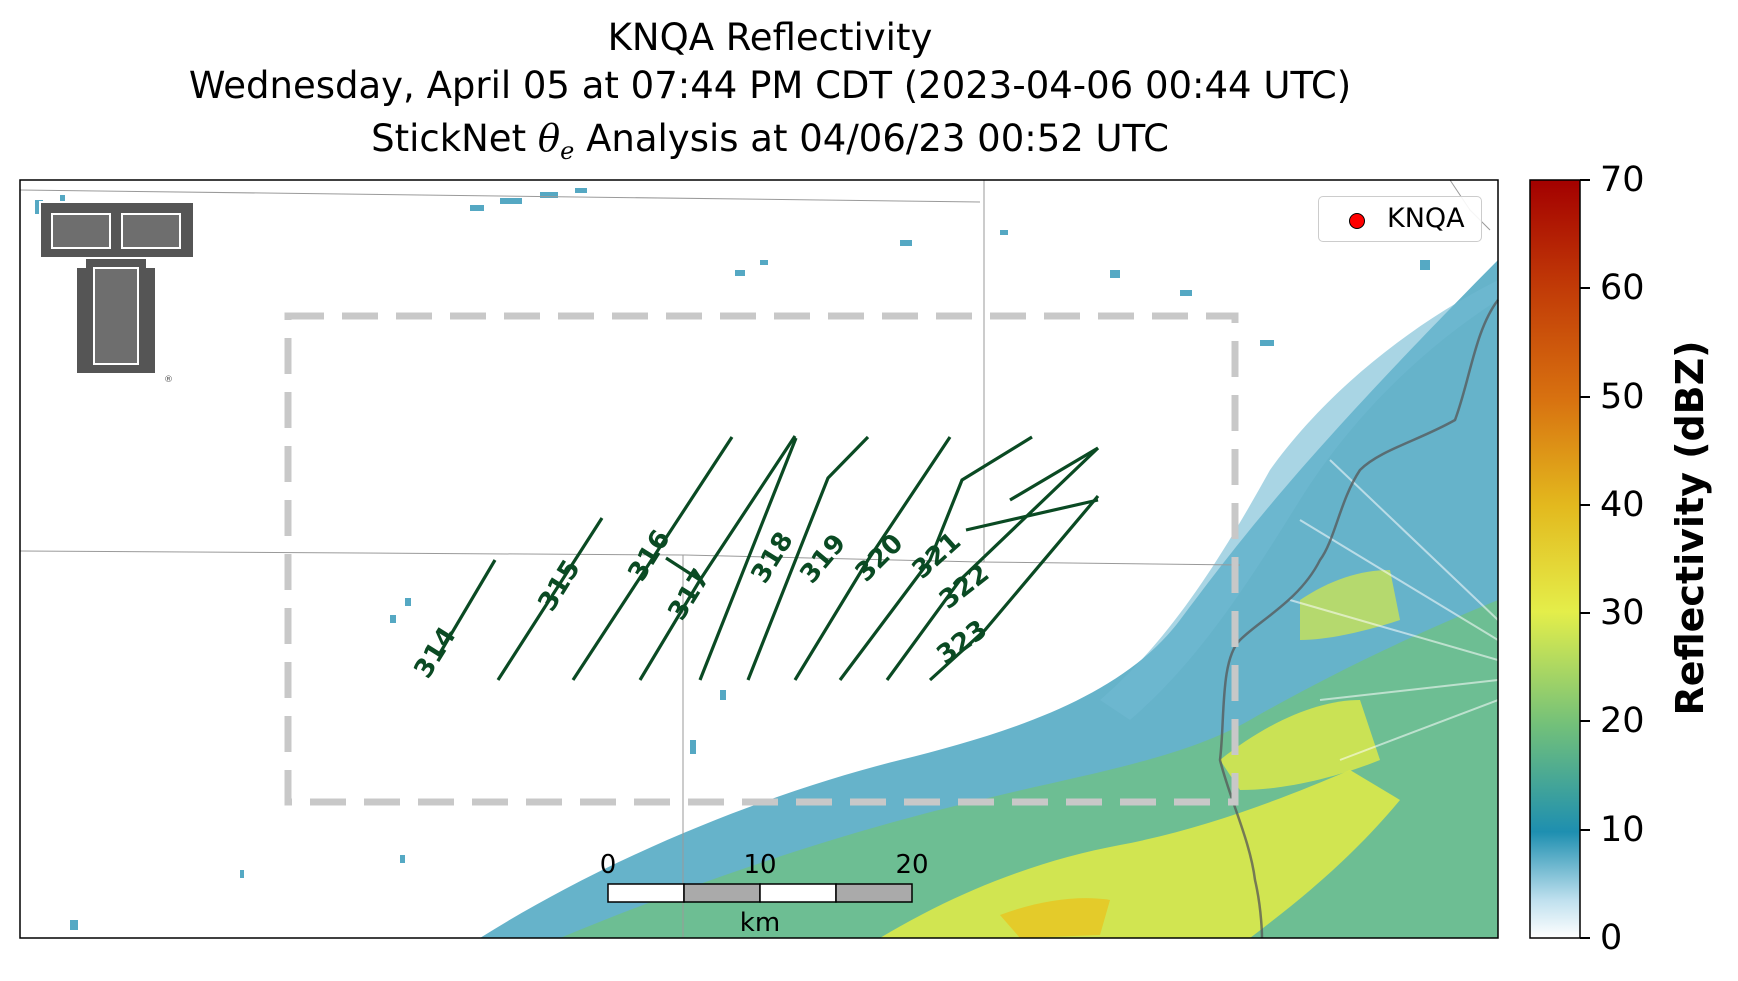  Describe the element at coordinates (1622, 721) in the screenshot. I see `colorbar-tick-20: 20` at that location.